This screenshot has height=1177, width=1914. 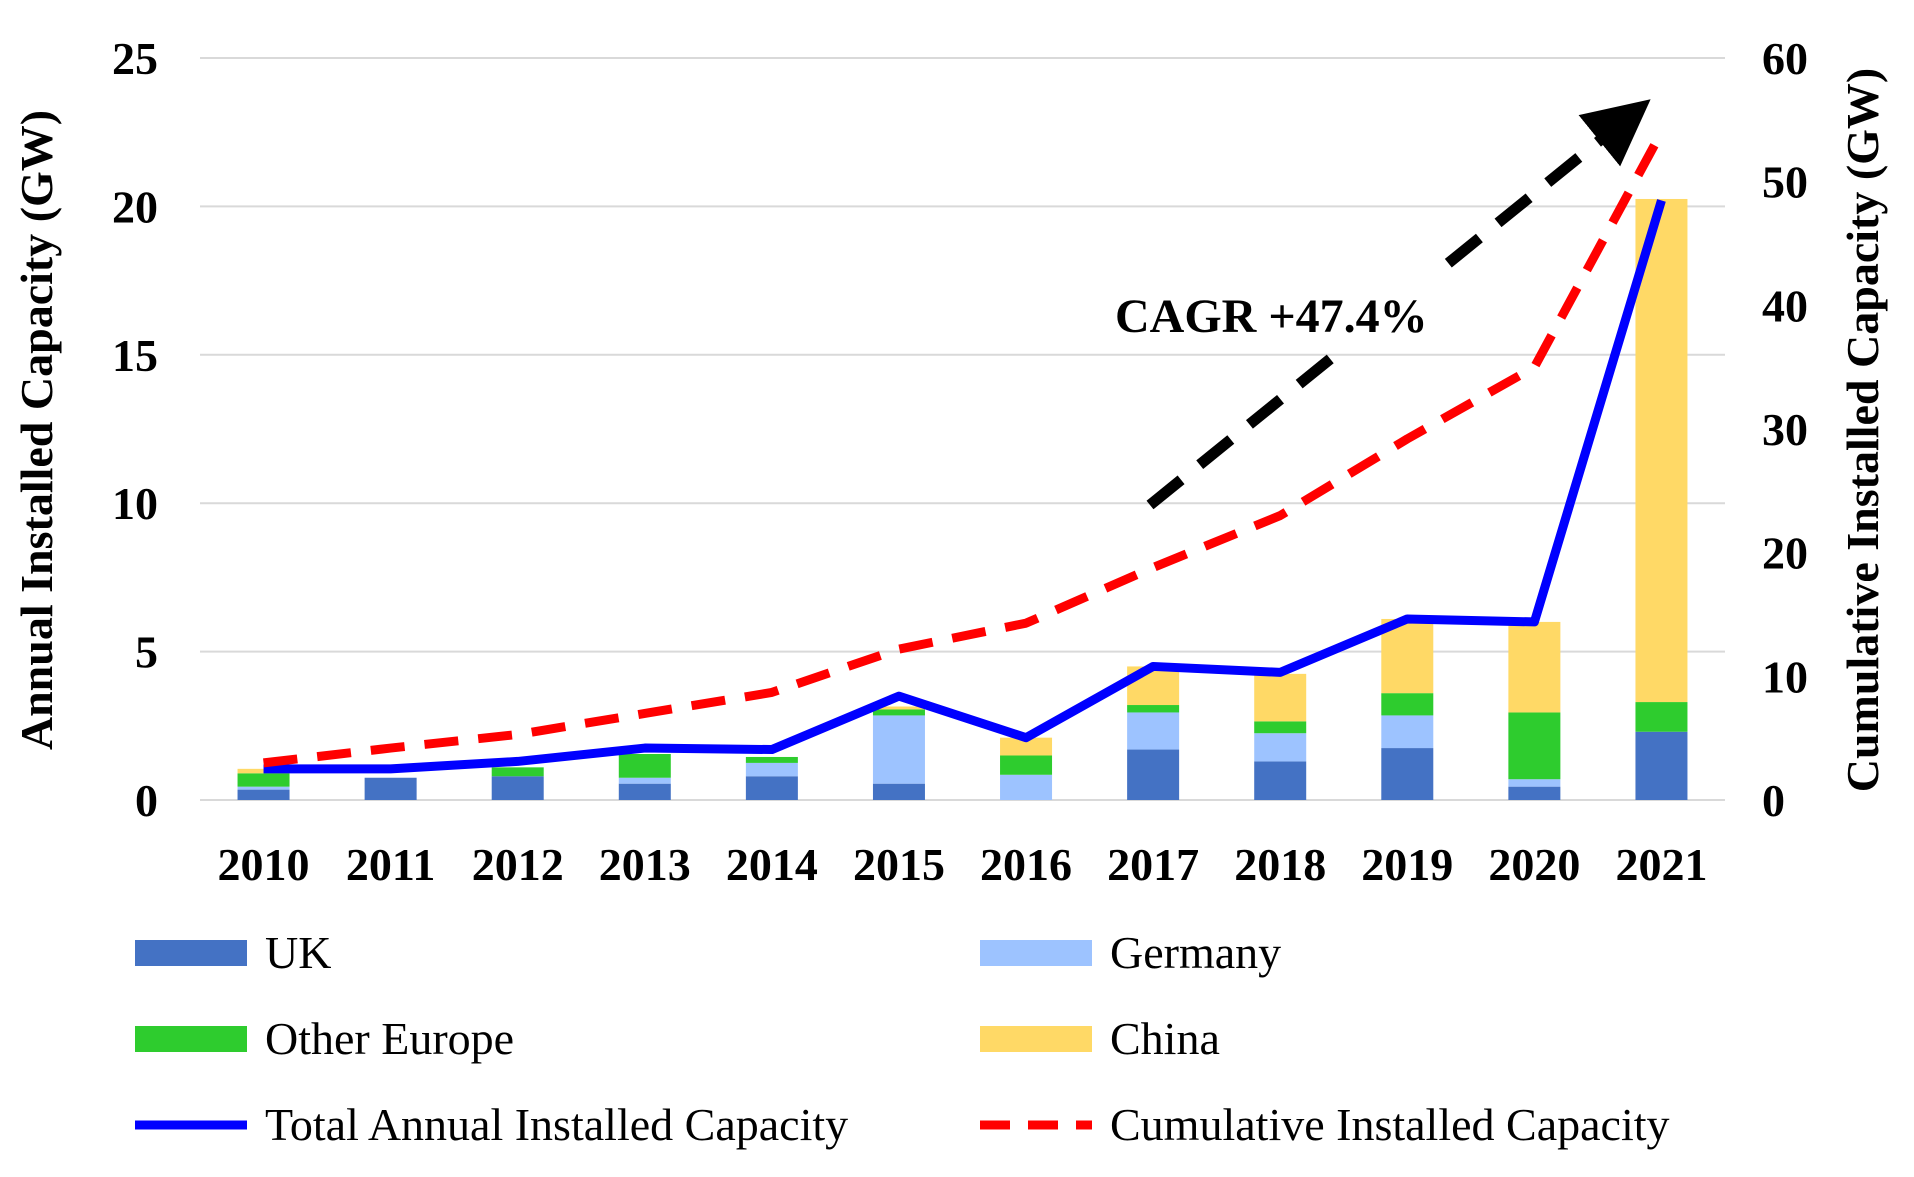 I want to click on y-axis-left-title: Annual Installed Capacity (GW), so click(x=36, y=430).